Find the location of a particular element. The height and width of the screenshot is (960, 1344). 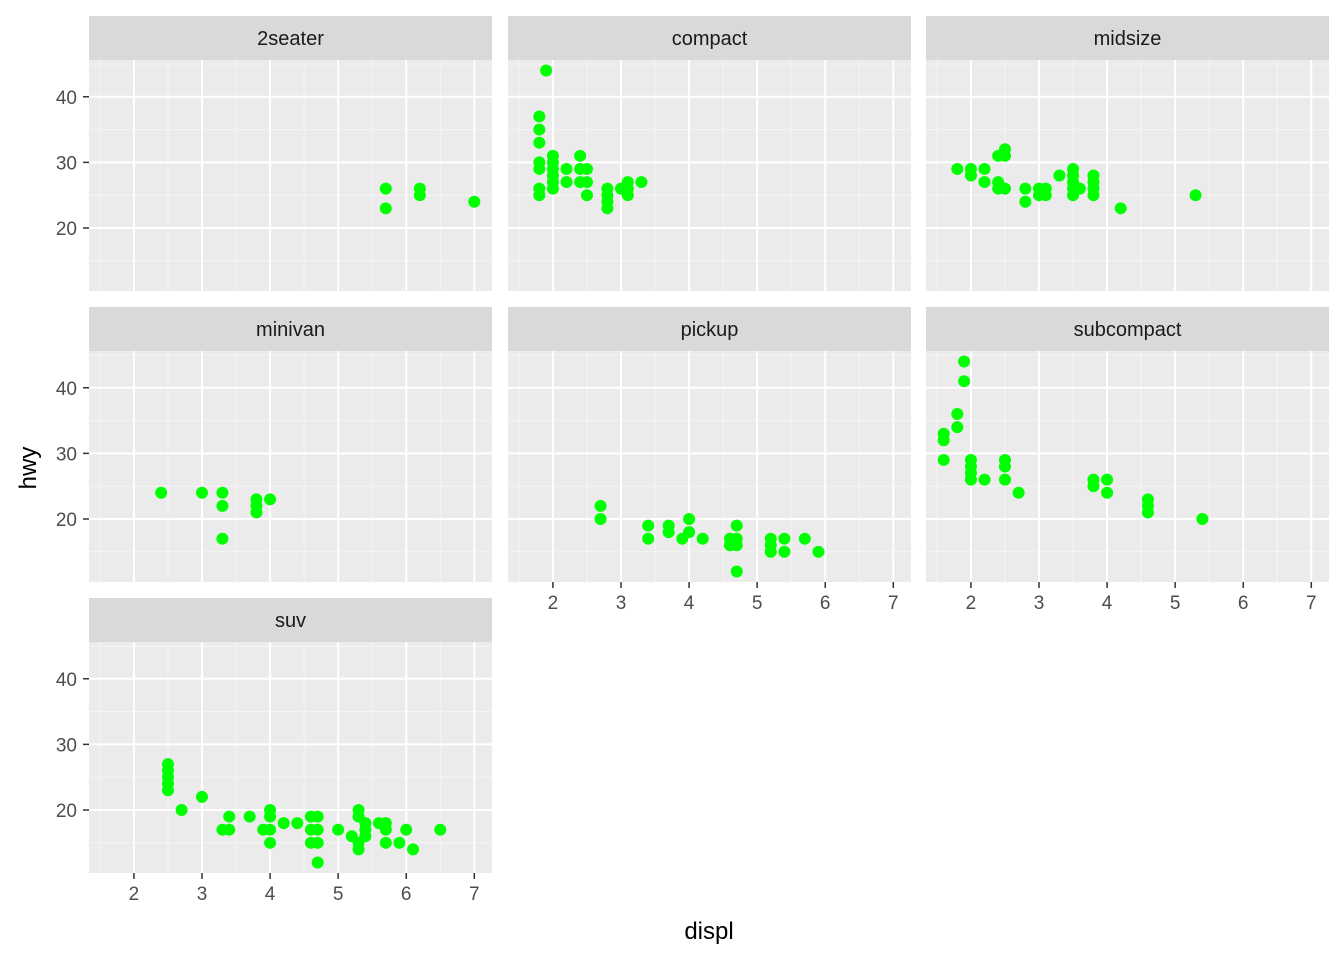

facet-strip-label: midsize is located at coordinates (1128, 39).